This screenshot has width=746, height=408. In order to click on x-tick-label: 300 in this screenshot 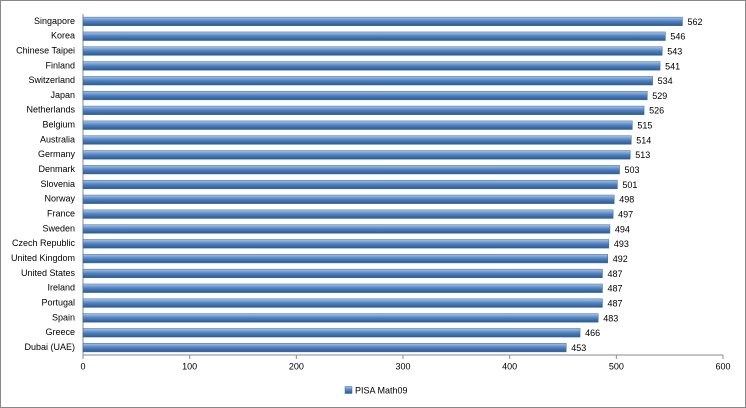, I will do `click(402, 366)`.